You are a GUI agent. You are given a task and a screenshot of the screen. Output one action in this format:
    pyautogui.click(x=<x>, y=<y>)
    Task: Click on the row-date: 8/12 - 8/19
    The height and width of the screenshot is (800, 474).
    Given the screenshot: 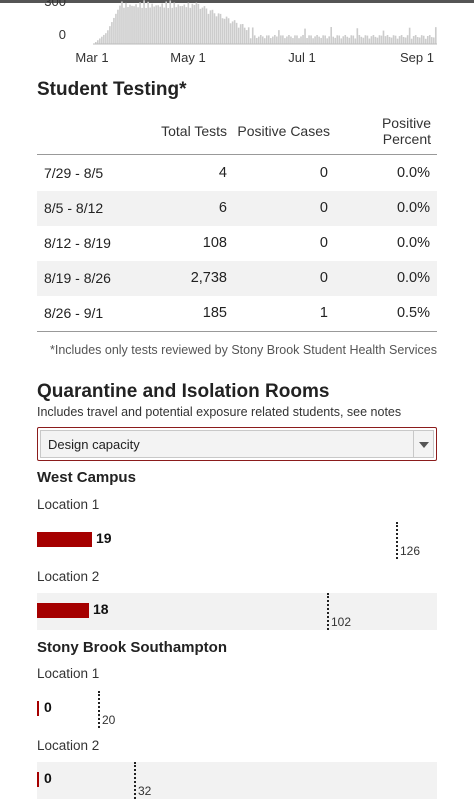 What is the action you would take?
    pyautogui.click(x=77, y=243)
    